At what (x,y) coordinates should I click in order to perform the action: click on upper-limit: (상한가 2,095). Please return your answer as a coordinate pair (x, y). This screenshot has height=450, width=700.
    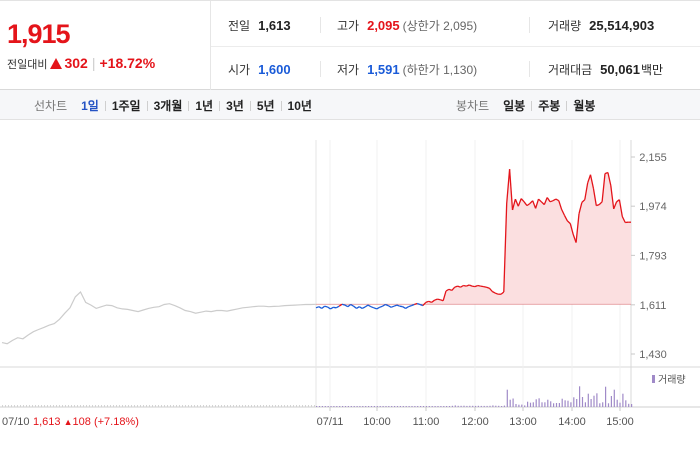
    Looking at the image, I should click on (440, 26).